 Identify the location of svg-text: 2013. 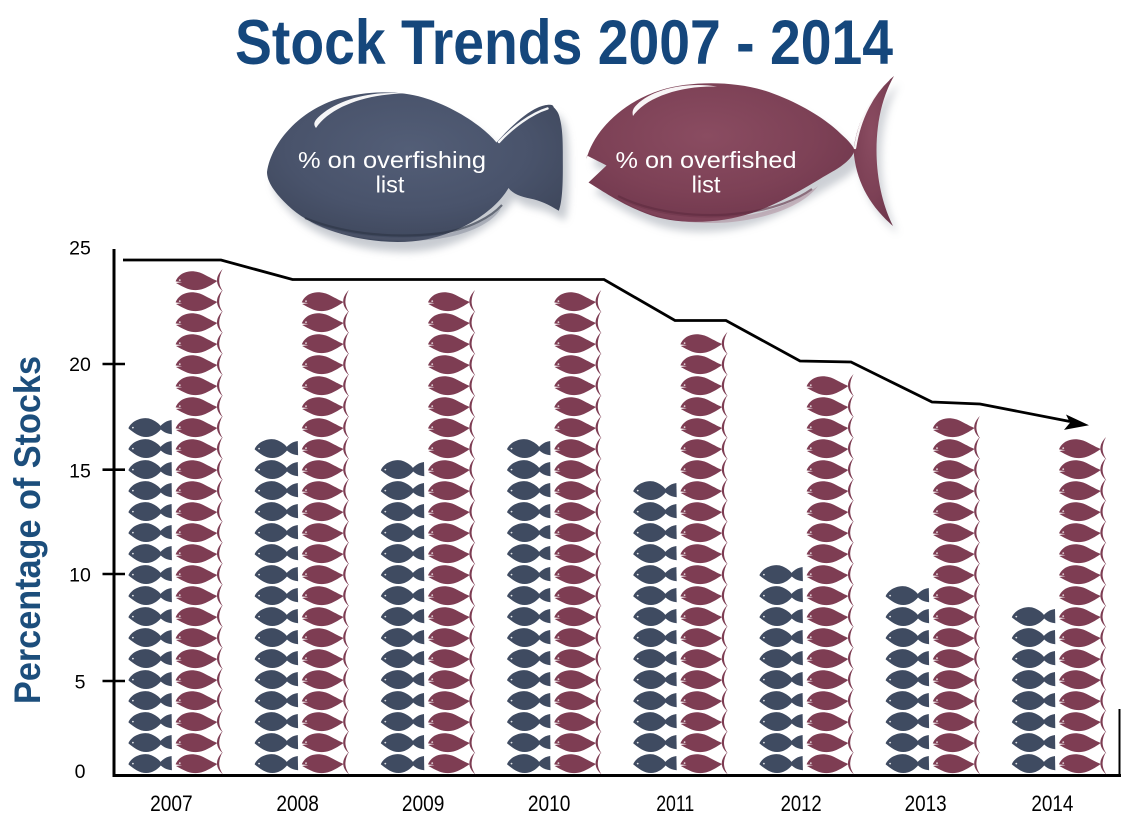
(926, 803).